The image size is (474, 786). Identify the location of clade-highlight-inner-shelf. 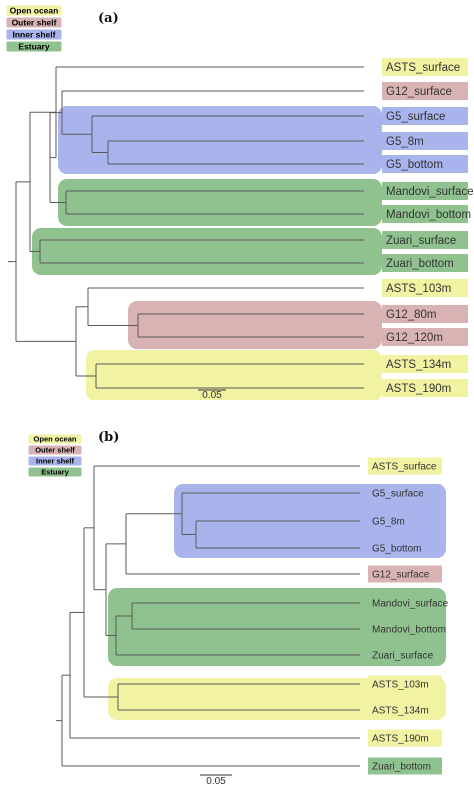
(220, 140).